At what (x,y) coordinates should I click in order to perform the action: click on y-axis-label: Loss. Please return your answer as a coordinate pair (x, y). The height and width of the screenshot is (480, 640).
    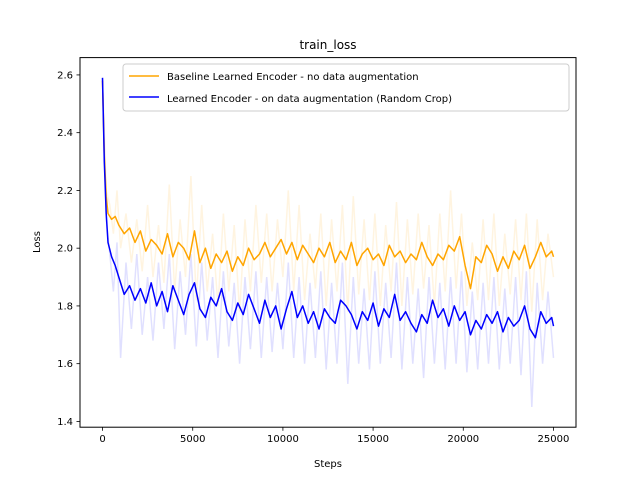
    Looking at the image, I should click on (37, 242).